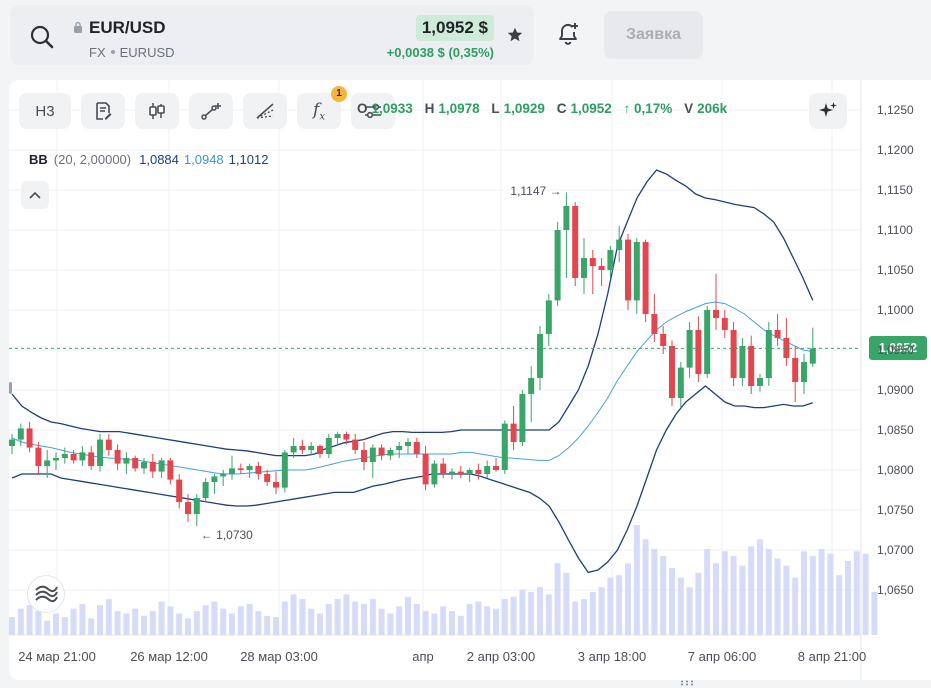  Describe the element at coordinates (895, 230) in the screenshot. I see `y-tick-label: 1,1100` at that location.